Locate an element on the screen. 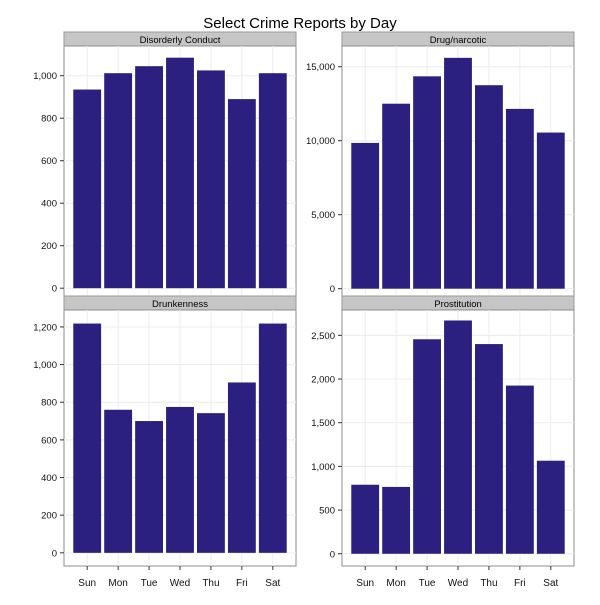  facet-strip-label: Drug/narcotic is located at coordinates (458, 40).